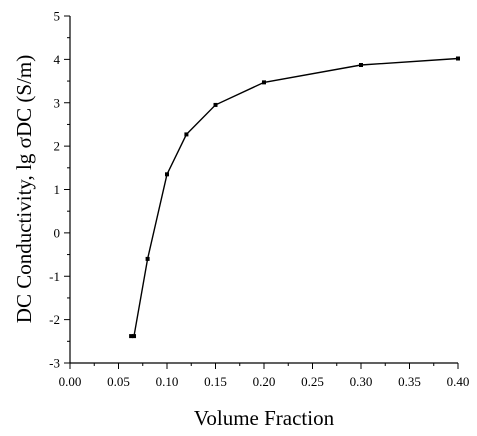 Image resolution: width=477 pixels, height=436 pixels. What do you see at coordinates (167, 381) in the screenshot?
I see `x-tick-label: 0.10` at bounding box center [167, 381].